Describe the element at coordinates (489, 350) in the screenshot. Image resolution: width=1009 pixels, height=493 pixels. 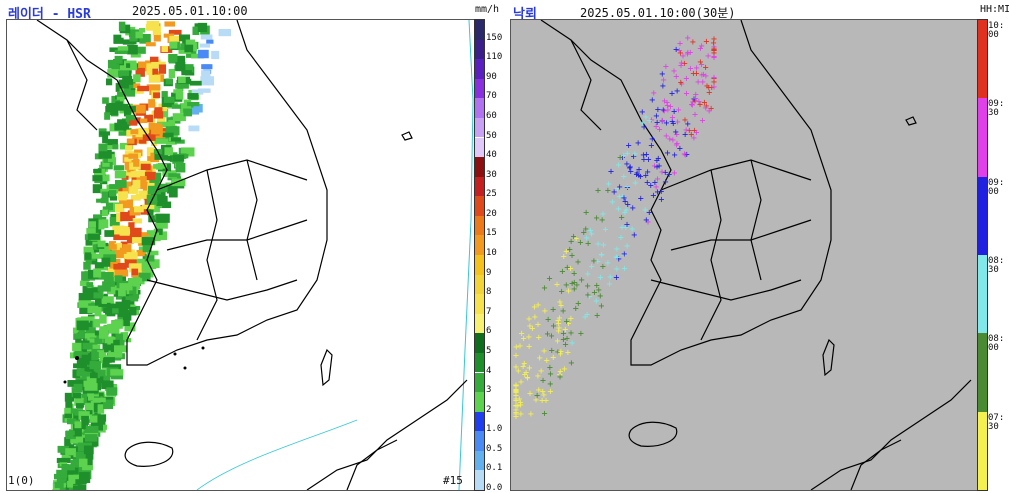
I see `legend-label: 5` at that location.